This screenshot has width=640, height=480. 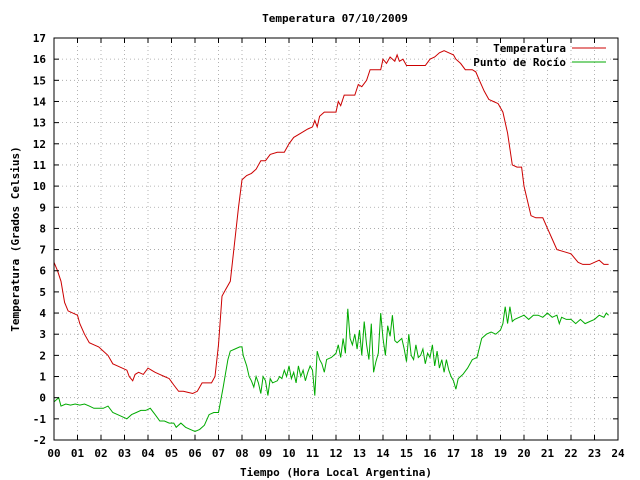 I want to click on x-tick-label: 20, so click(x=523, y=453).